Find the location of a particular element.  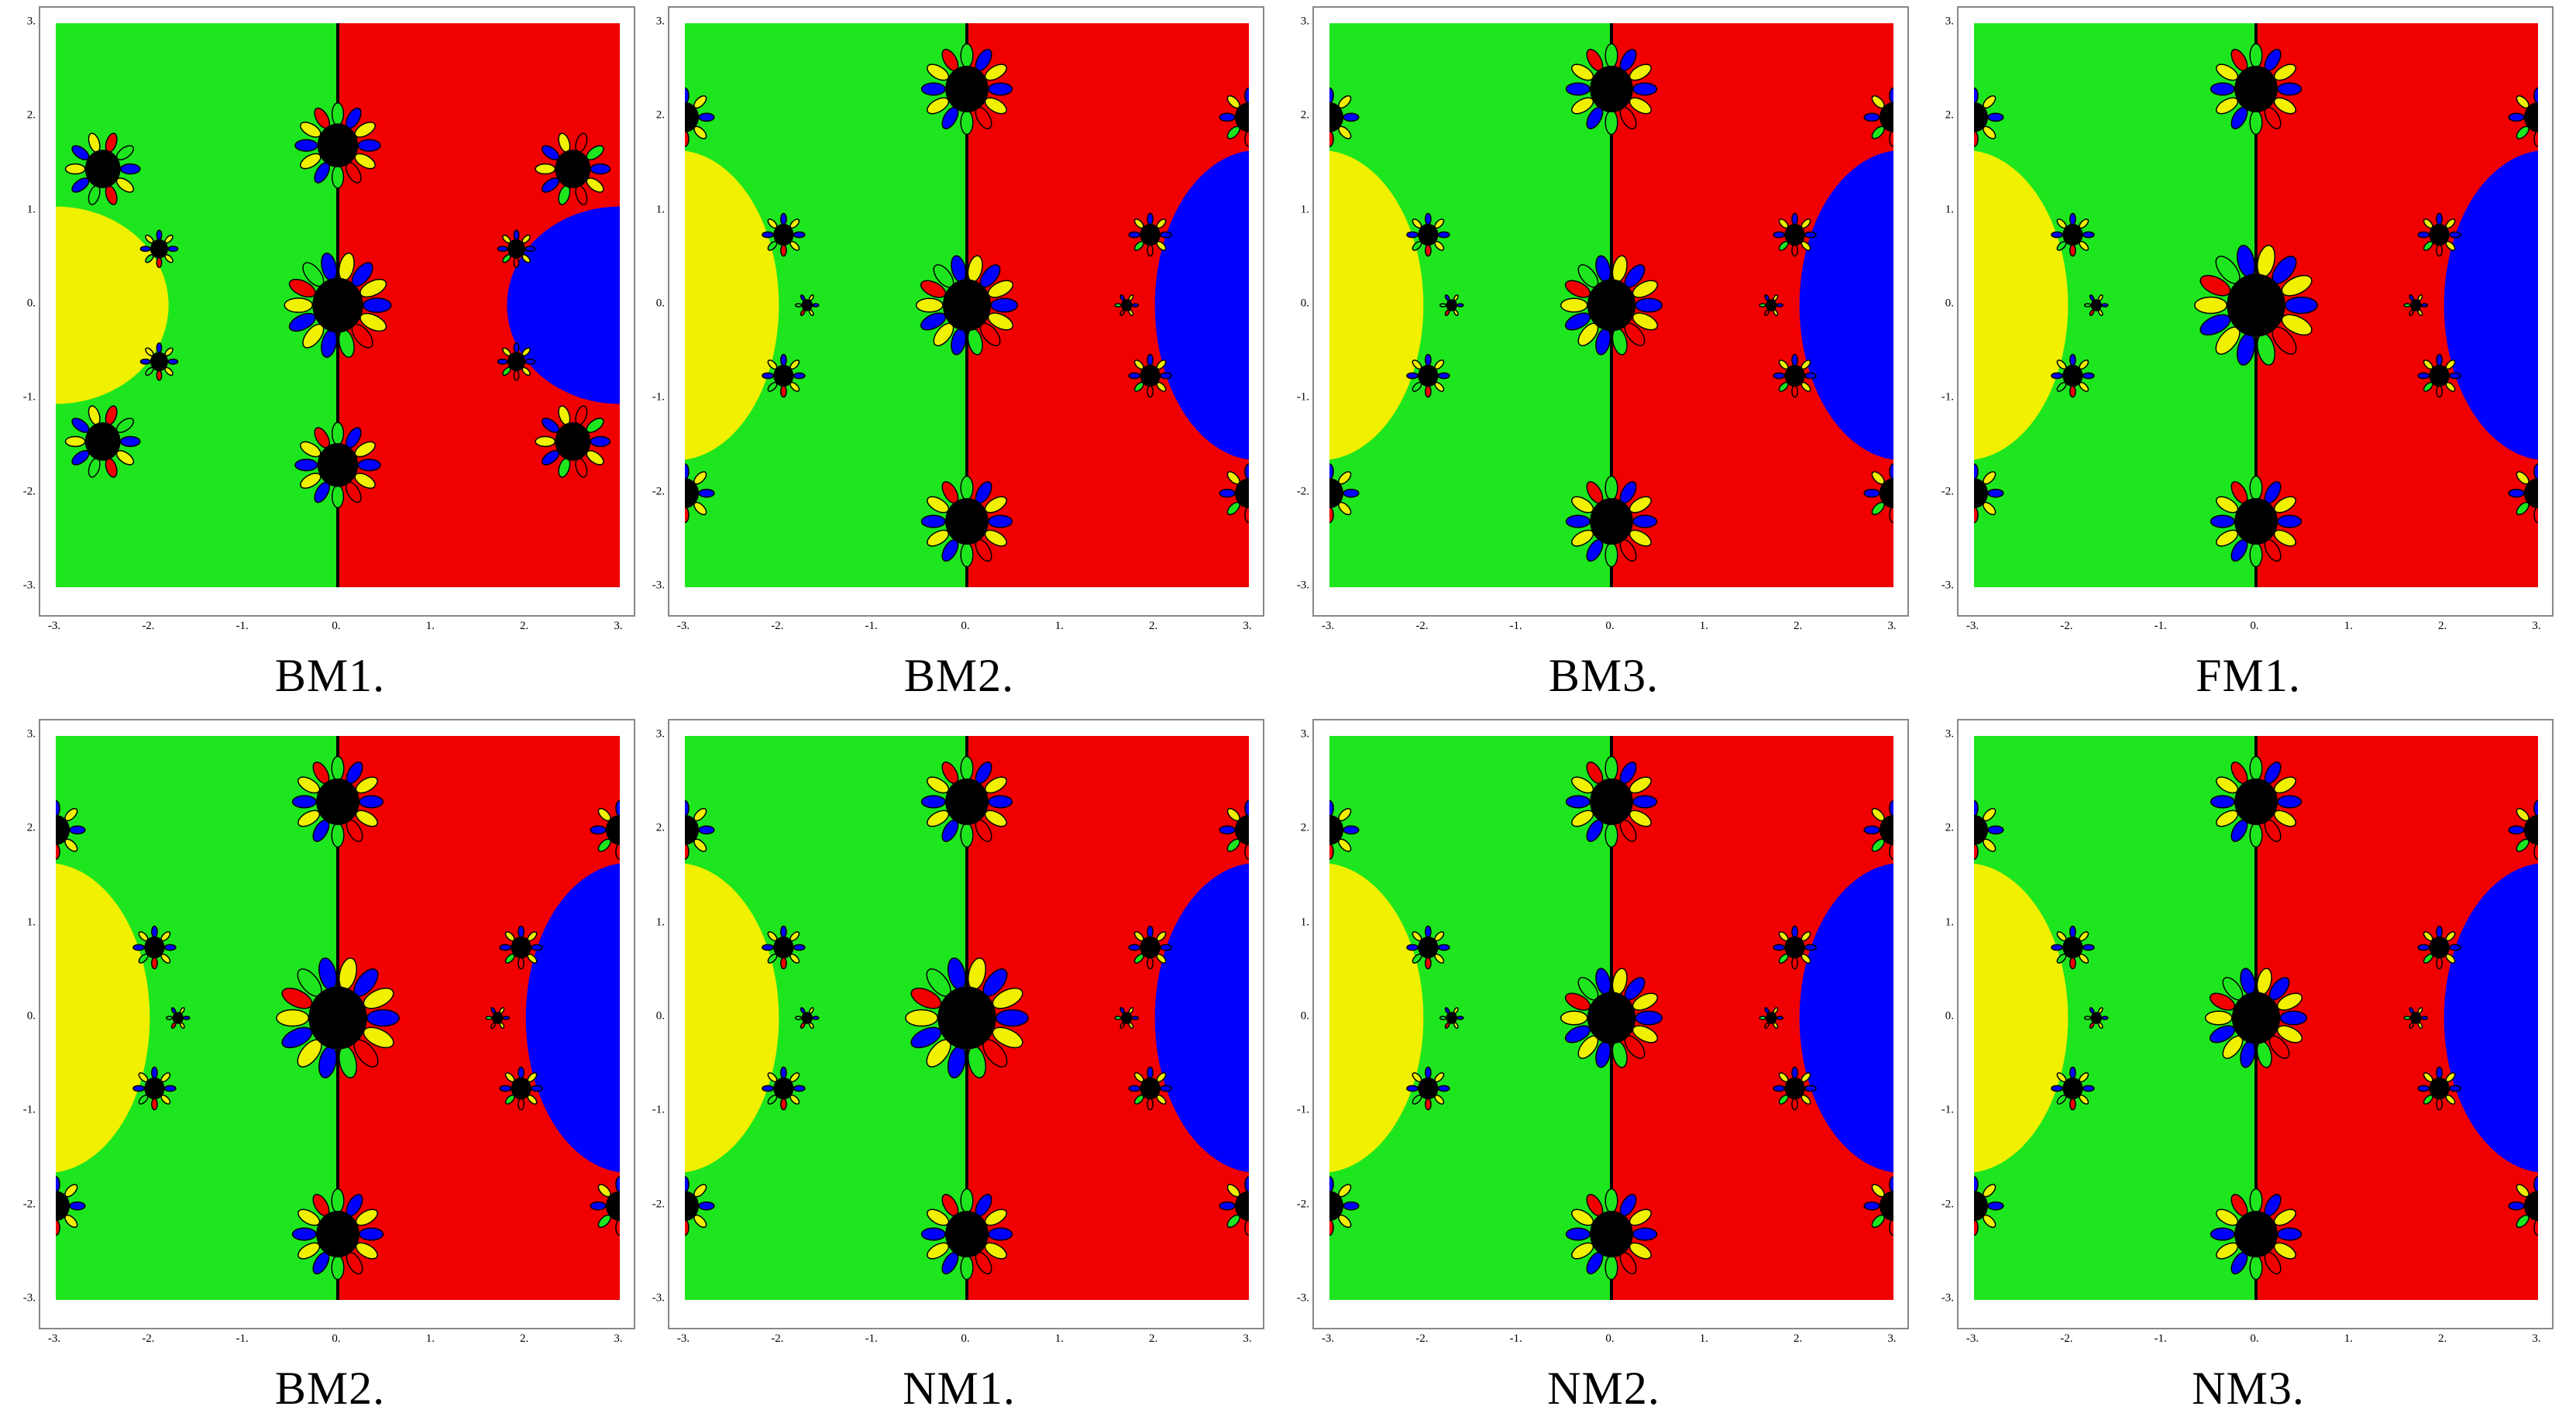

panel-caption: BM2. is located at coordinates (330, 1388).